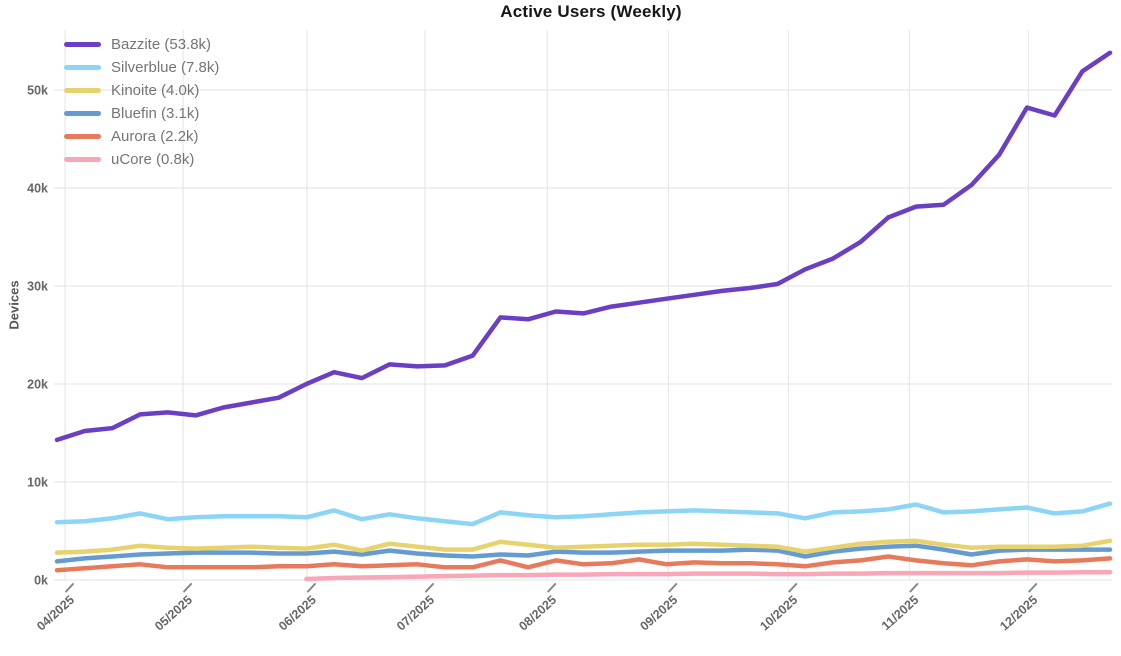 The height and width of the screenshot is (656, 1121). Describe the element at coordinates (37, 483) in the screenshot. I see `y-tick-label: 10k` at that location.